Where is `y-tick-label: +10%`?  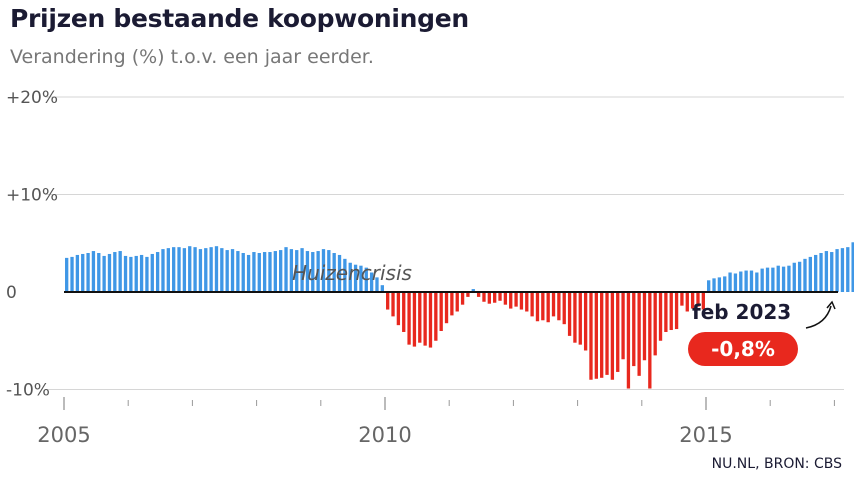
y-tick-label: +10% is located at coordinates (32, 196).